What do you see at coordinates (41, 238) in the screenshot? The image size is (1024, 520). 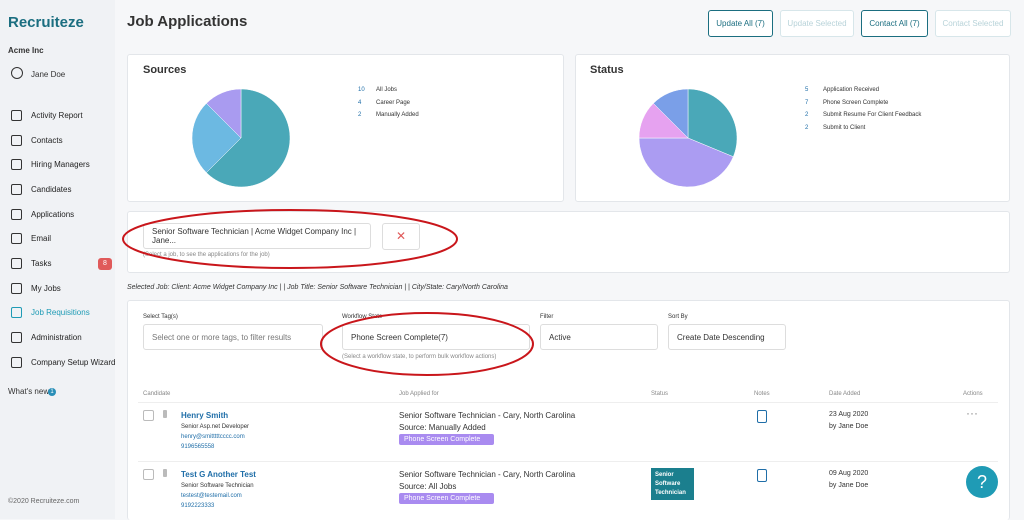 I see `nav-item: Email` at bounding box center [41, 238].